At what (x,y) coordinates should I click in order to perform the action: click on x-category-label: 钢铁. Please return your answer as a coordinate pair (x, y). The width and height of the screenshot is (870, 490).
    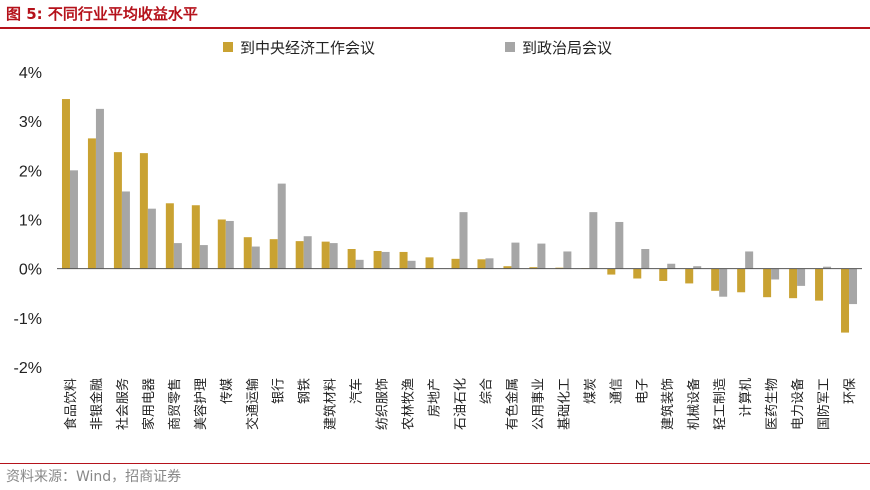
    Looking at the image, I should click on (305, 391).